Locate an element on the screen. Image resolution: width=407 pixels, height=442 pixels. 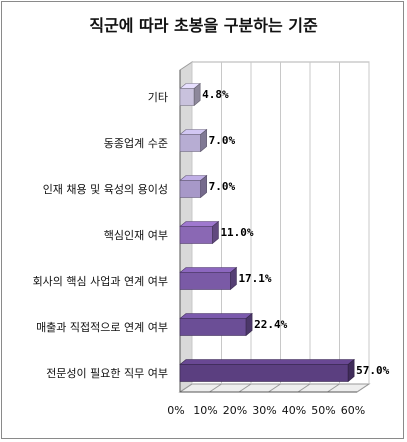
x-tick-label: 60% is located at coordinates (353, 410).